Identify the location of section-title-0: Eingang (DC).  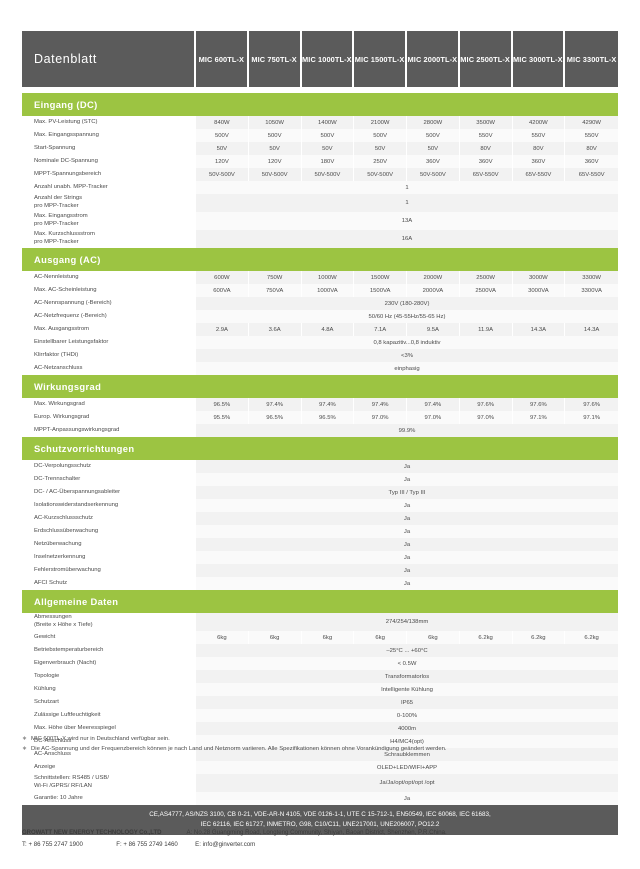
(320, 104).